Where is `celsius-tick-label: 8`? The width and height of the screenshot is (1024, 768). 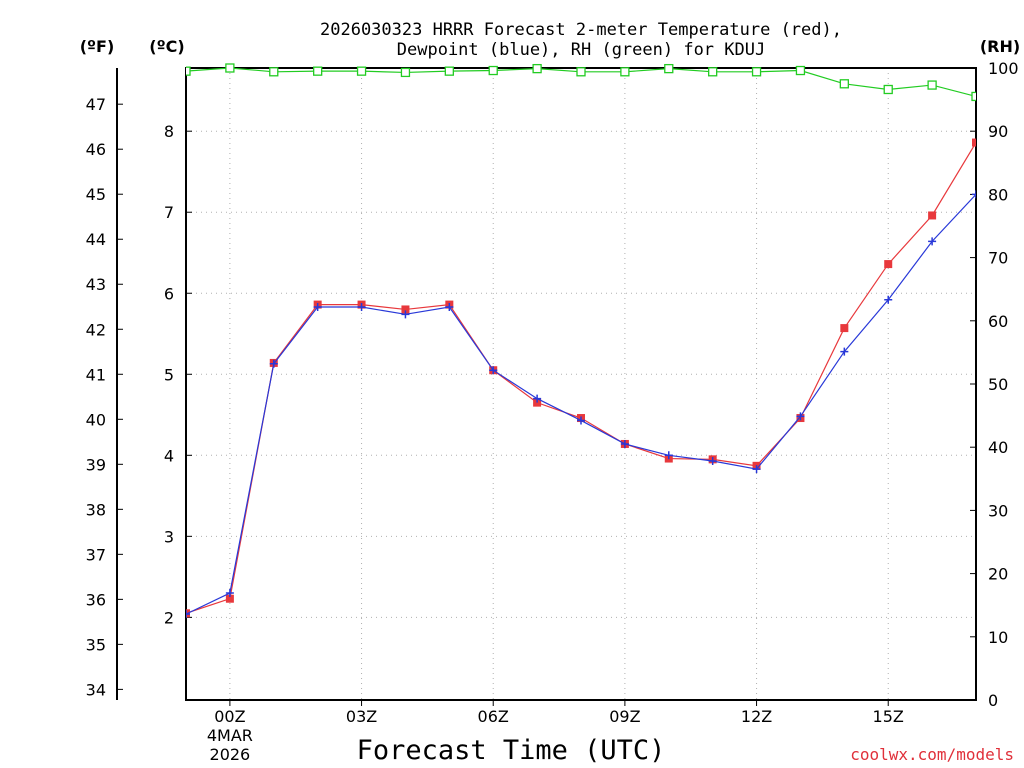
celsius-tick-label: 8 is located at coordinates (169, 131).